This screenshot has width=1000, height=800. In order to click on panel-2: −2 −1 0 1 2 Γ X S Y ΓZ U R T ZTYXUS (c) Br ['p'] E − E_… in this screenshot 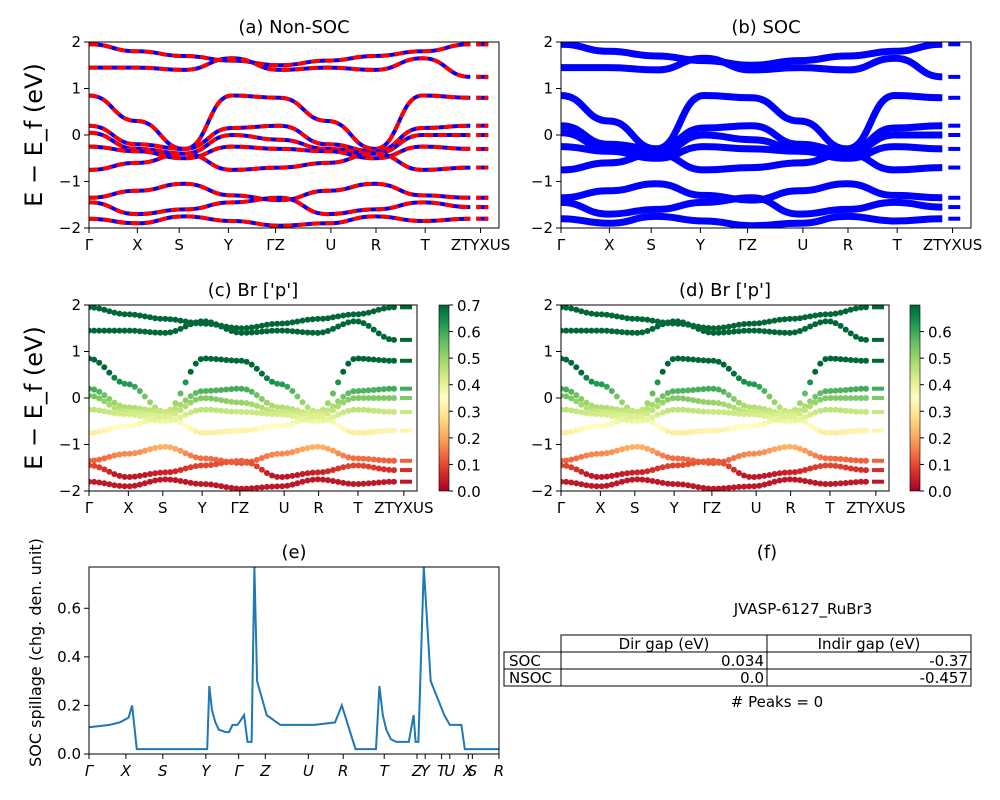, I will do `click(227, 398)`.